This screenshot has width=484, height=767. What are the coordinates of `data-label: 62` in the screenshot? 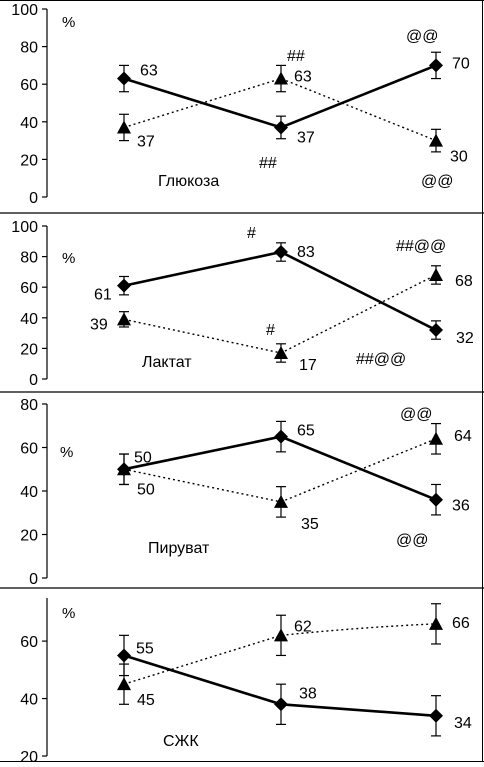 It's located at (303, 626).